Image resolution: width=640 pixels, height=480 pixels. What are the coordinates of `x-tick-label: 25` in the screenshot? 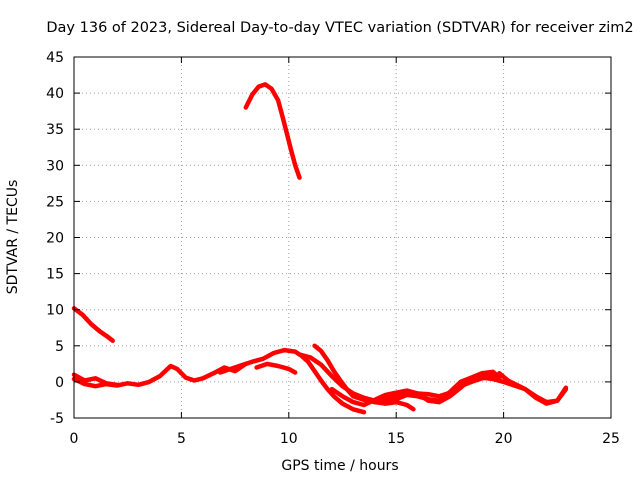 It's located at (611, 439).